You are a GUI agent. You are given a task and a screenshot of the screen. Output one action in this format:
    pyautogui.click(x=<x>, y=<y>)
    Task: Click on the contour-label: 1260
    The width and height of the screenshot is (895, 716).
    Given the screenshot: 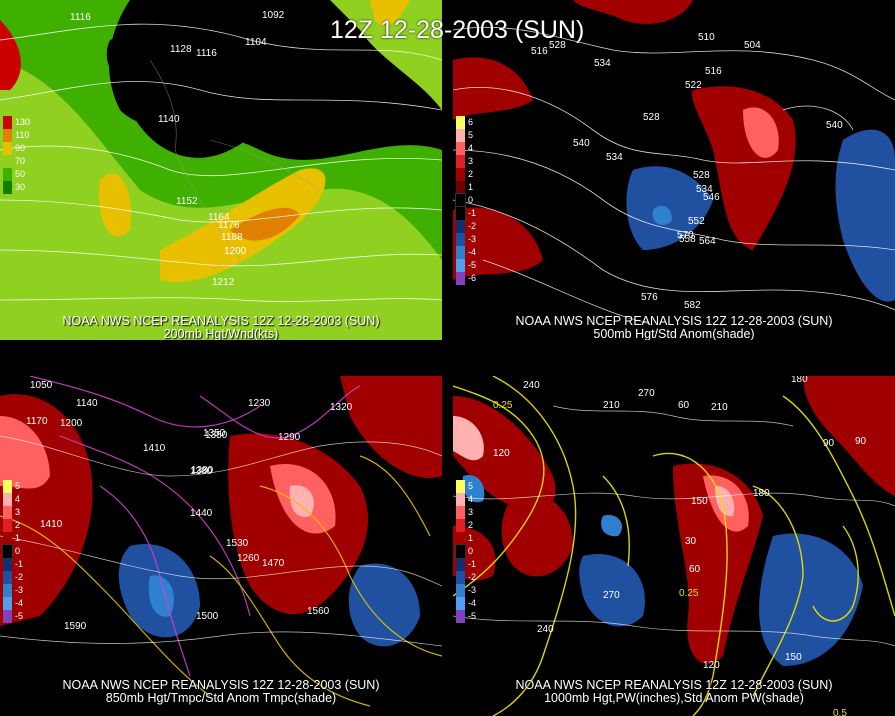 What is the action you would take?
    pyautogui.click(x=248, y=558)
    